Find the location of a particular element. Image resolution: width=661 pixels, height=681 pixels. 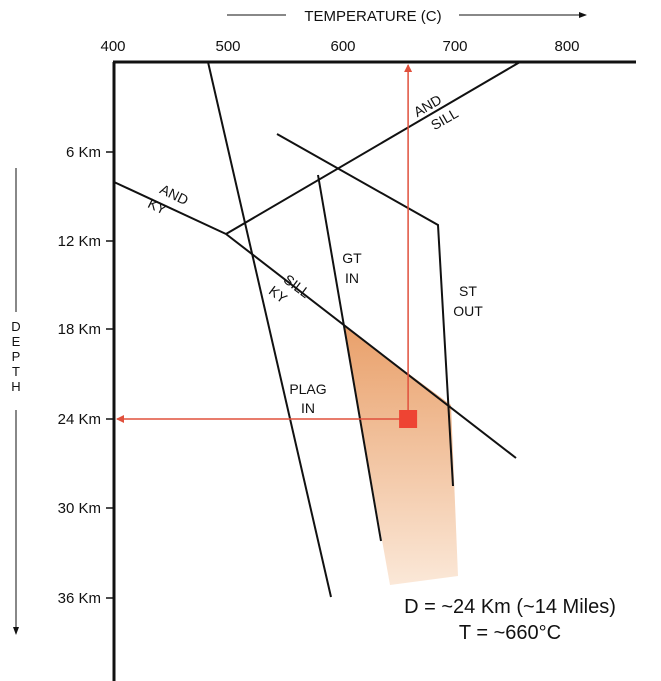

temp-tick-700: 700 is located at coordinates (454, 46).